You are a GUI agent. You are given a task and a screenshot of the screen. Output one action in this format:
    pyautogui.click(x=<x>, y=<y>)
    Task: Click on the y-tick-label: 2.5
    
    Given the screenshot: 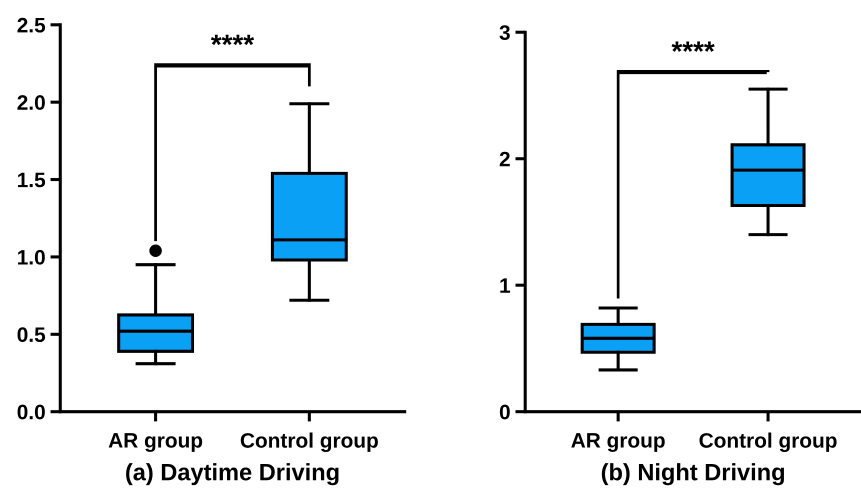 What is the action you would take?
    pyautogui.click(x=31, y=25)
    